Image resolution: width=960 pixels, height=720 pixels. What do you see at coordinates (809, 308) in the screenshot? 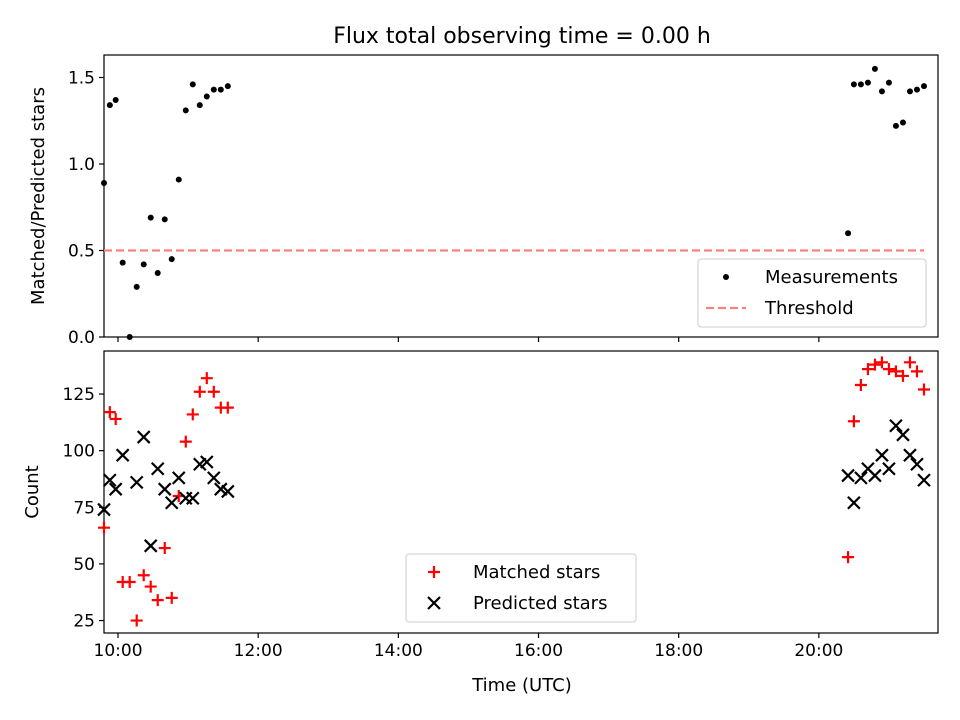
I see `legend-label: Threshold` at bounding box center [809, 308].